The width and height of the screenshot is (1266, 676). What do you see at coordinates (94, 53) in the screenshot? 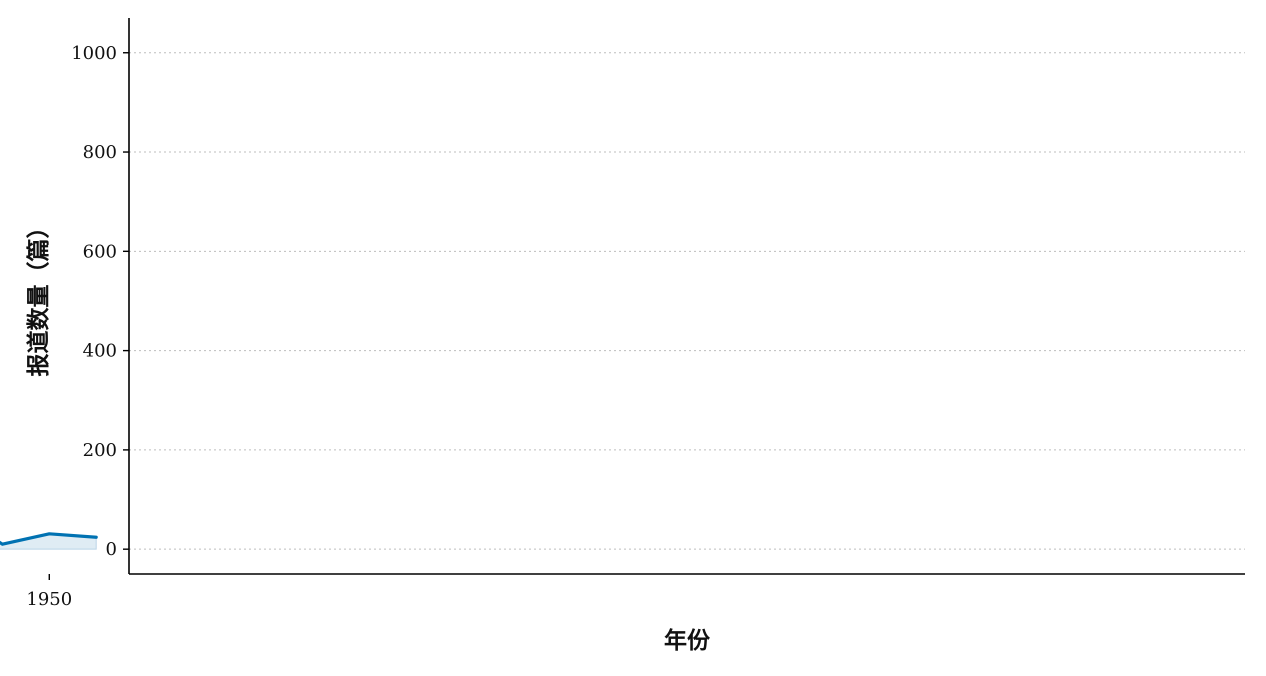
I see `y-tick-label: 1000` at bounding box center [94, 53].